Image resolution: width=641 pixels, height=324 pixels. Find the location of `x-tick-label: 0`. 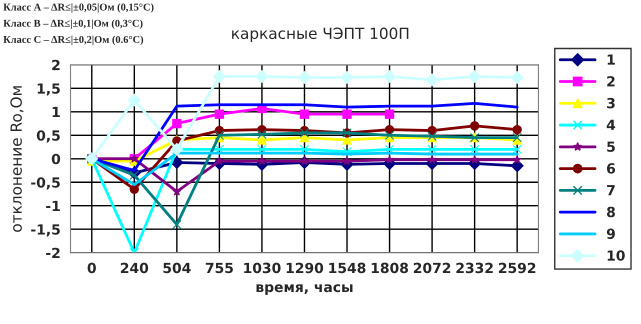

x-tick-label: 0 is located at coordinates (92, 268).